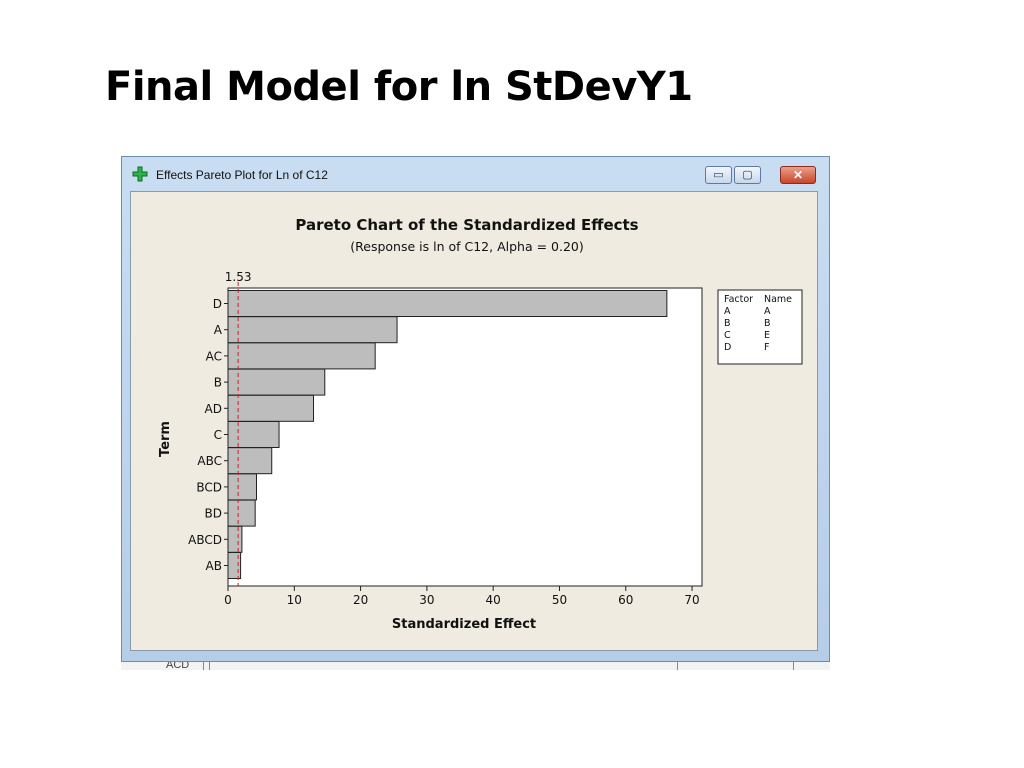 The height and width of the screenshot is (768, 1024). What do you see at coordinates (217, 304) in the screenshot?
I see `y-tick-label: D` at bounding box center [217, 304].